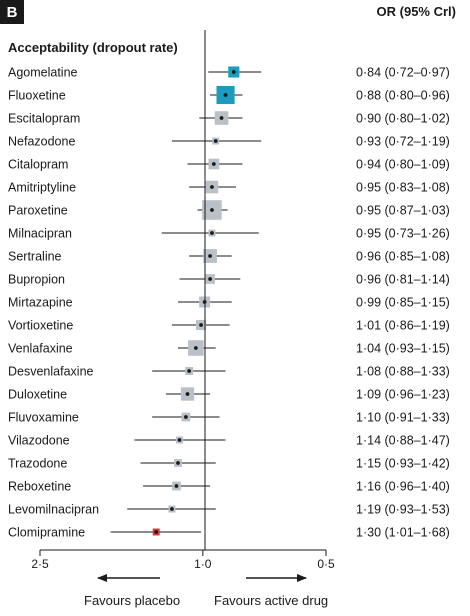  I want to click on favours-placebo-label: Favours placebo, so click(132, 600).